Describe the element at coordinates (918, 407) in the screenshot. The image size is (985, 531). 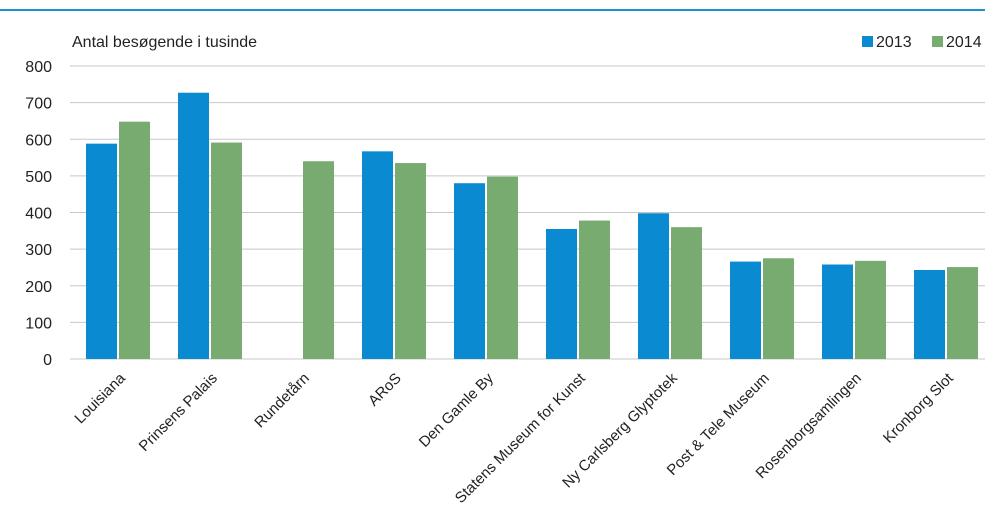
I see `x-tick-label: Kronborg Slot` at that location.